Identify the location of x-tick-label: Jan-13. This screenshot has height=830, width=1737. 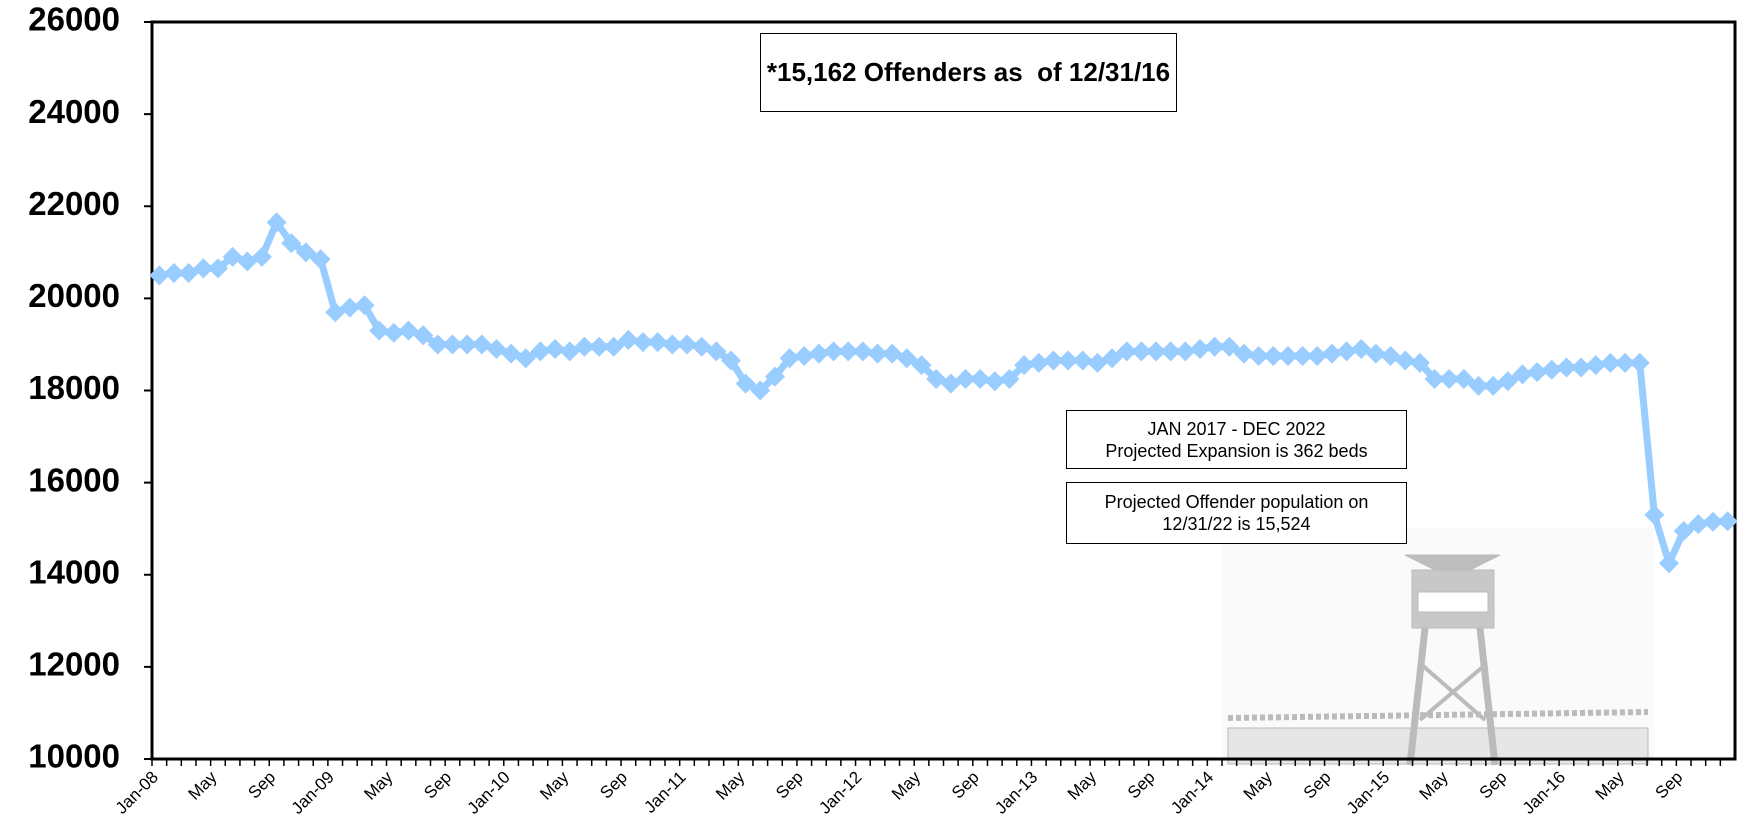
(1016, 793).